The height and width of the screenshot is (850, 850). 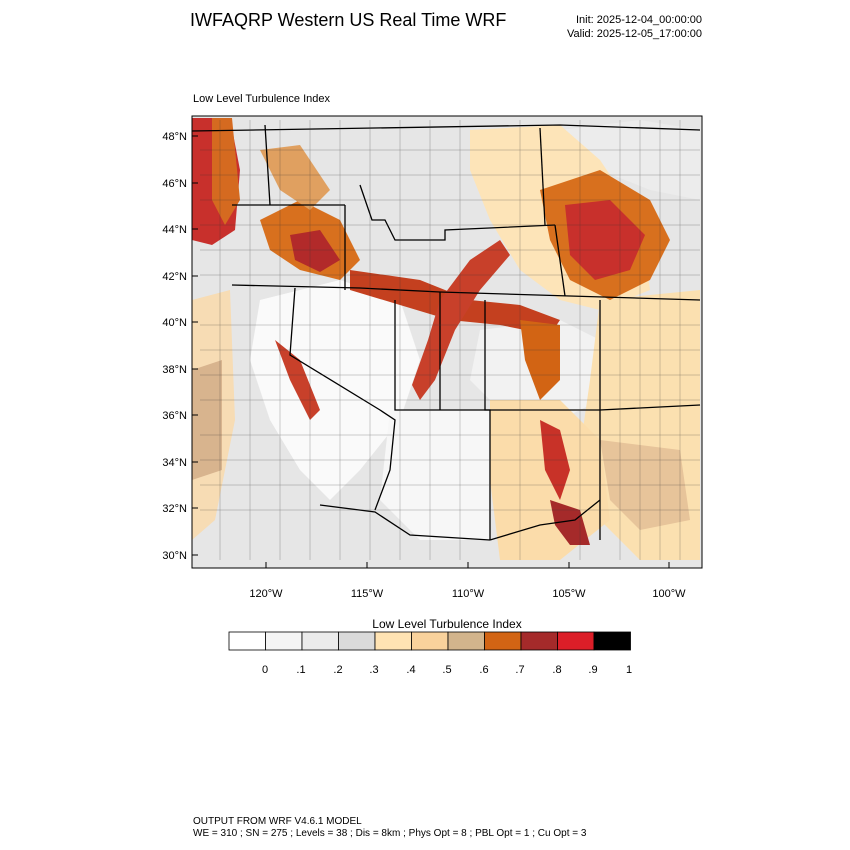 I want to click on lat-label: 48°N, so click(x=174, y=137).